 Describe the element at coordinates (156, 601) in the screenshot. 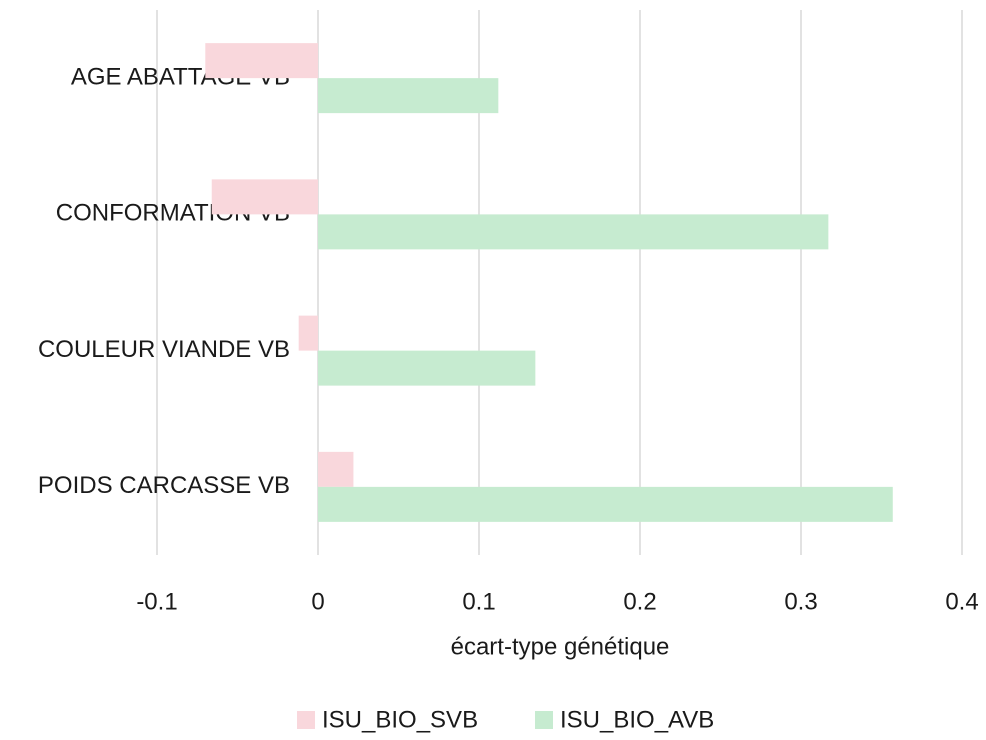

I see `x-tick-label: -0.1` at that location.